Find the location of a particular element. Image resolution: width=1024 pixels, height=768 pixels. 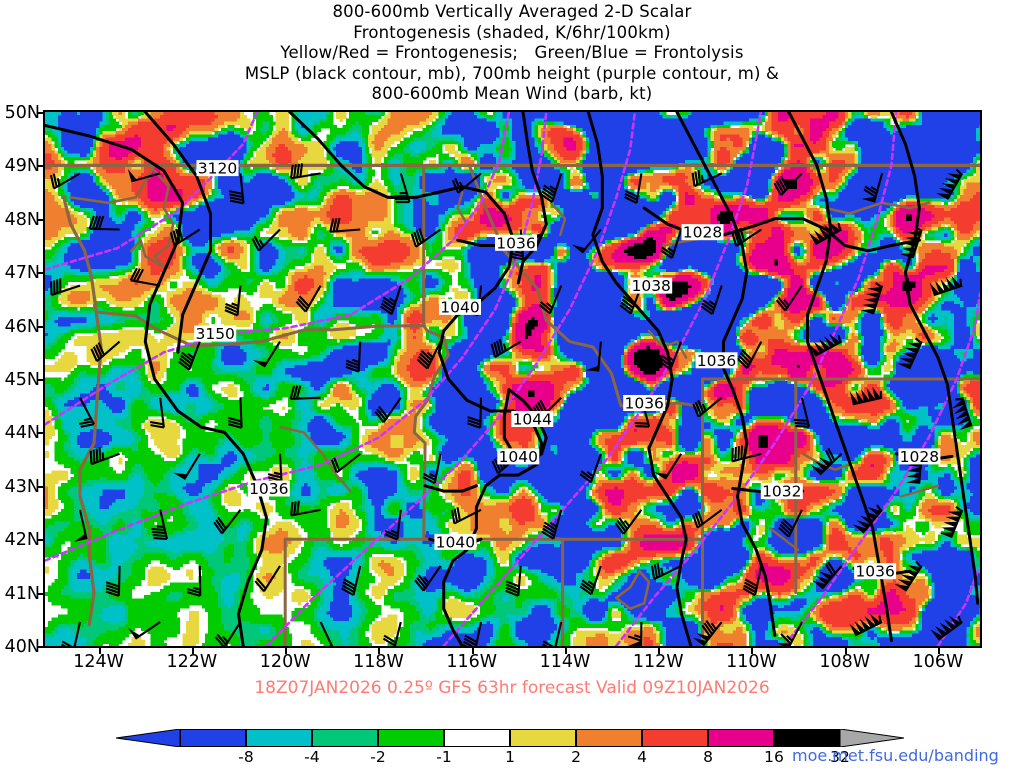

colorbar-tick-label: -4 is located at coordinates (312, 757).